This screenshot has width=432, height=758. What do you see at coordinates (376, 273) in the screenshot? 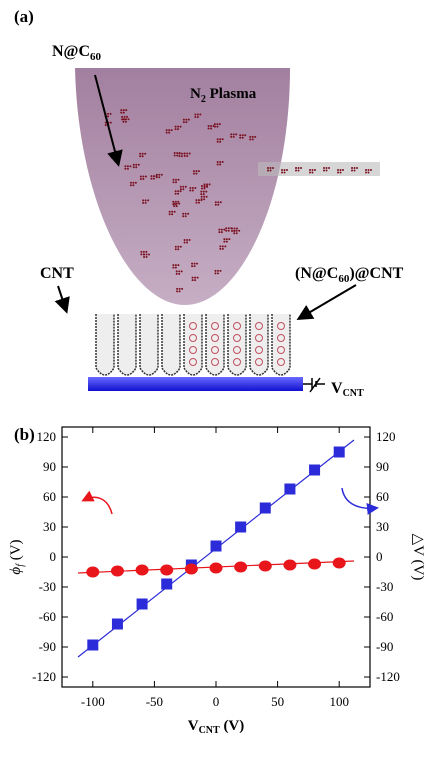
I see `text: )@CNT` at bounding box center [376, 273].